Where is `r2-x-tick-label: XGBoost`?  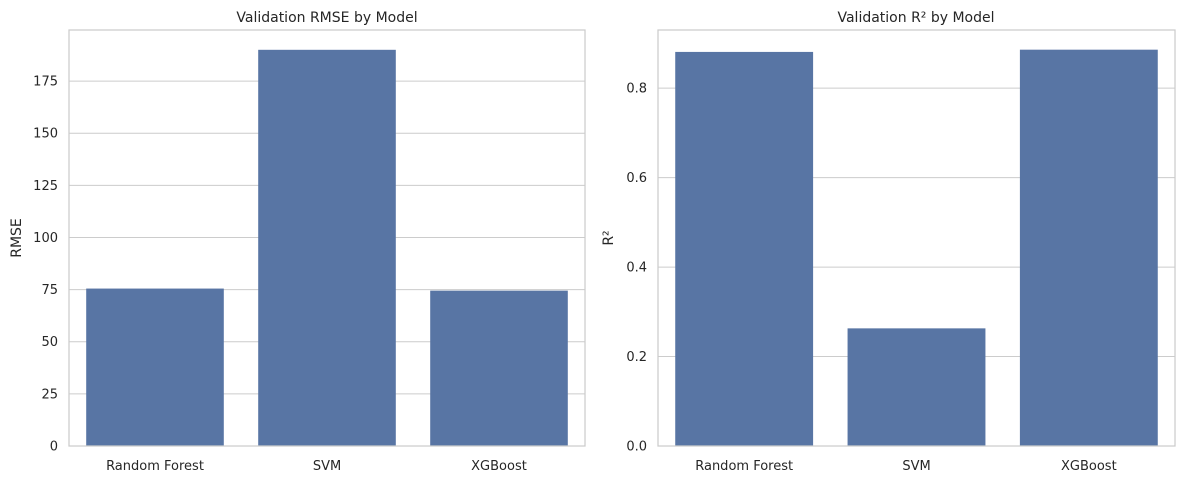
r2-x-tick-label: XGBoost is located at coordinates (1089, 466).